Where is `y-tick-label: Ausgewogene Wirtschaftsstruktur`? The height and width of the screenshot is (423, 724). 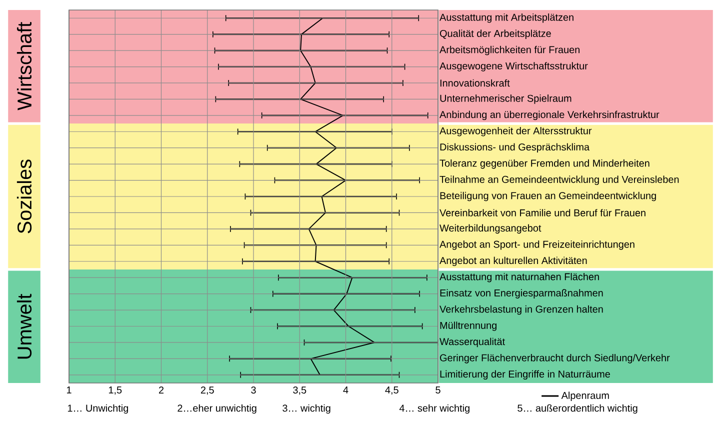 y-tick-label: Ausgewogene Wirtschaftsstruktur is located at coordinates (514, 67).